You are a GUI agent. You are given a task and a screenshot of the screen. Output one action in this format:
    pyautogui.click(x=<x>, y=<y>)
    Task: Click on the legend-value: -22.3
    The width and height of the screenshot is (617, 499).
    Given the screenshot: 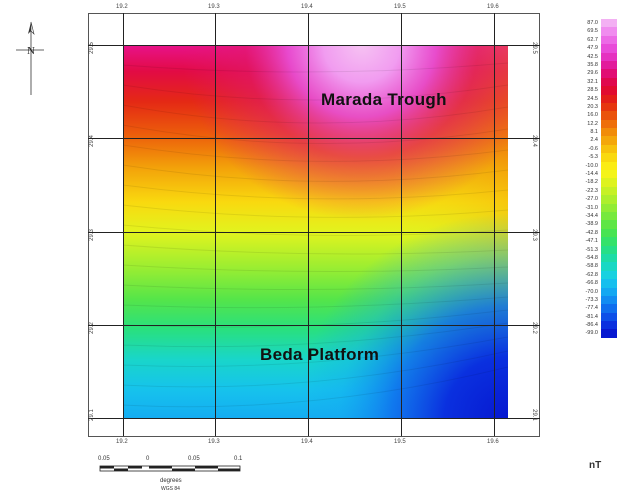 What is the action you would take?
    pyautogui.click(x=591, y=190)
    